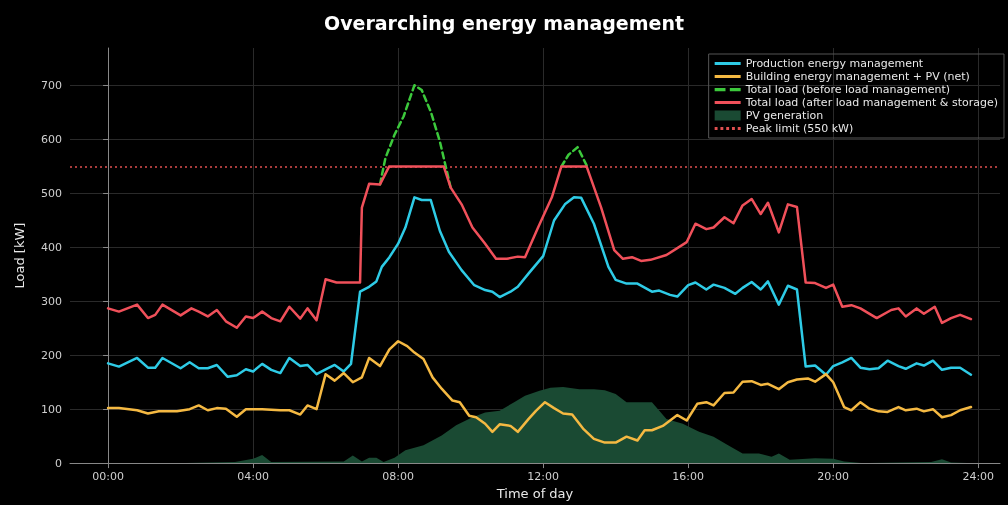 The image size is (1008, 505). What do you see at coordinates (51, 140) in the screenshot?
I see `y-tick-label: 600` at bounding box center [51, 140].